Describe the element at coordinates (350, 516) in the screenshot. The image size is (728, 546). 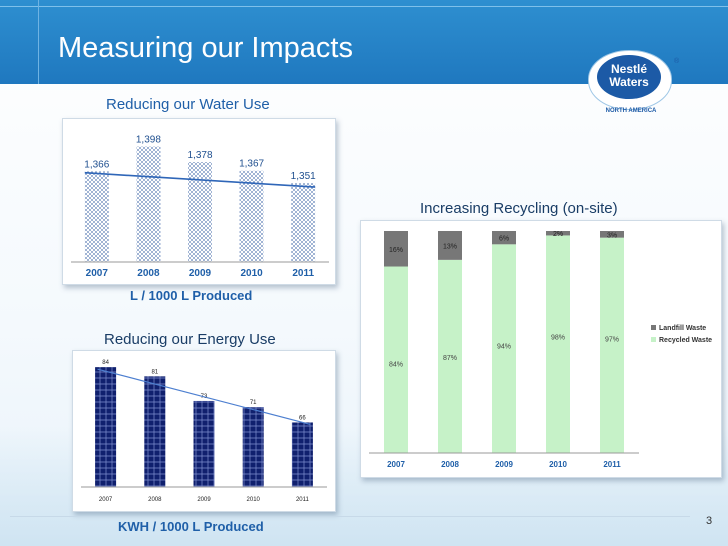
I see `footer-line` at that location.